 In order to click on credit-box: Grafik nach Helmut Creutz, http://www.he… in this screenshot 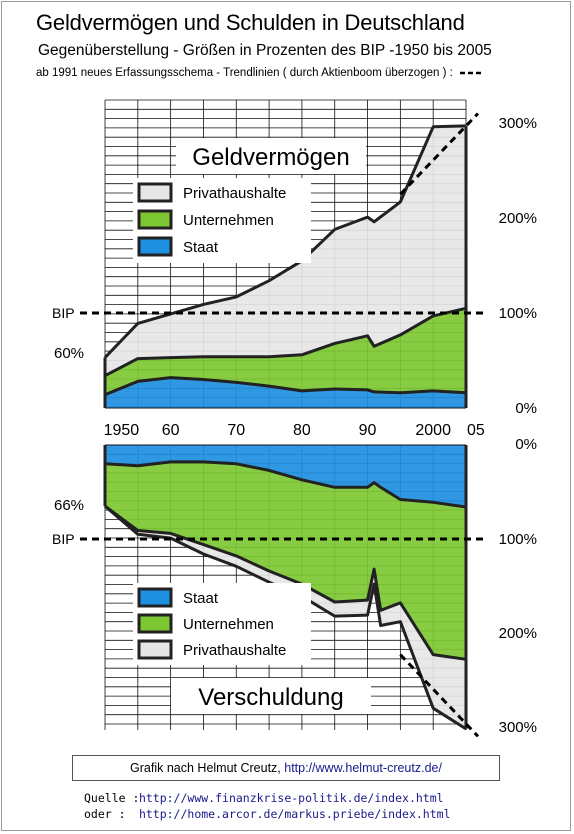, I will do `click(286, 768)`.